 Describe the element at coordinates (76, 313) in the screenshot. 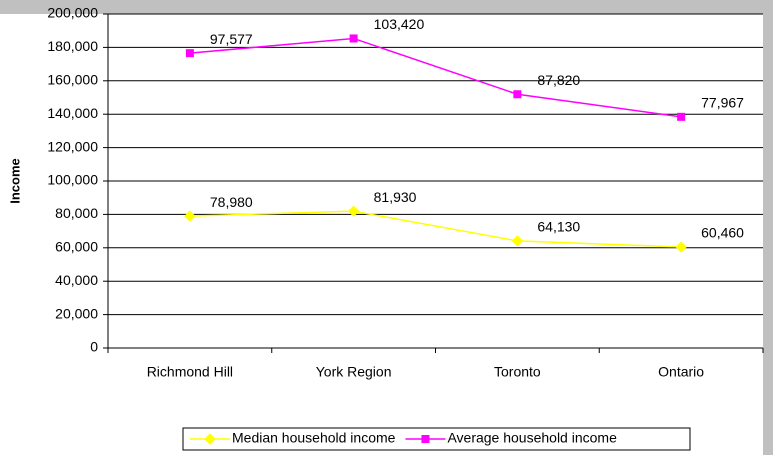

I see `y-tick-label: 20,000` at that location.